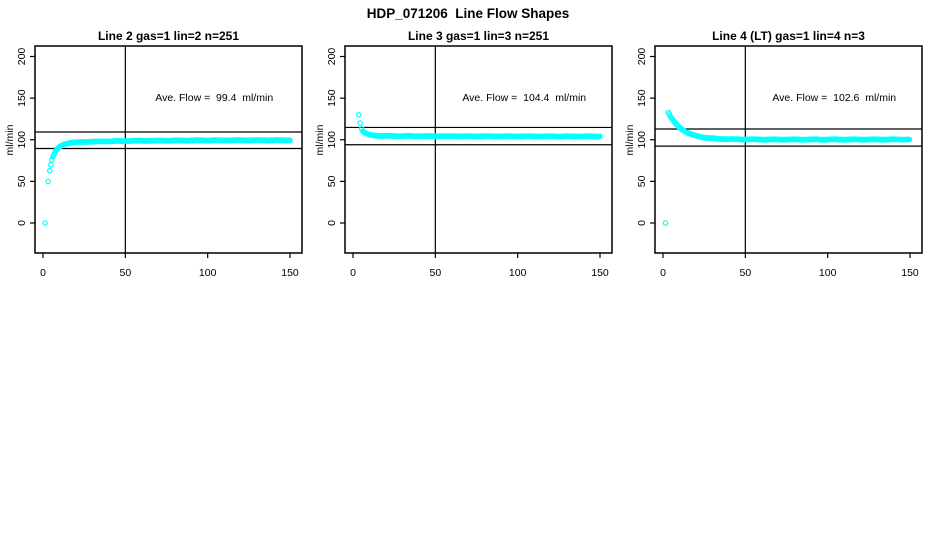  I want to click on annotation-ave-flow: Ave. Flow = 102.6 ml/min, so click(834, 98).